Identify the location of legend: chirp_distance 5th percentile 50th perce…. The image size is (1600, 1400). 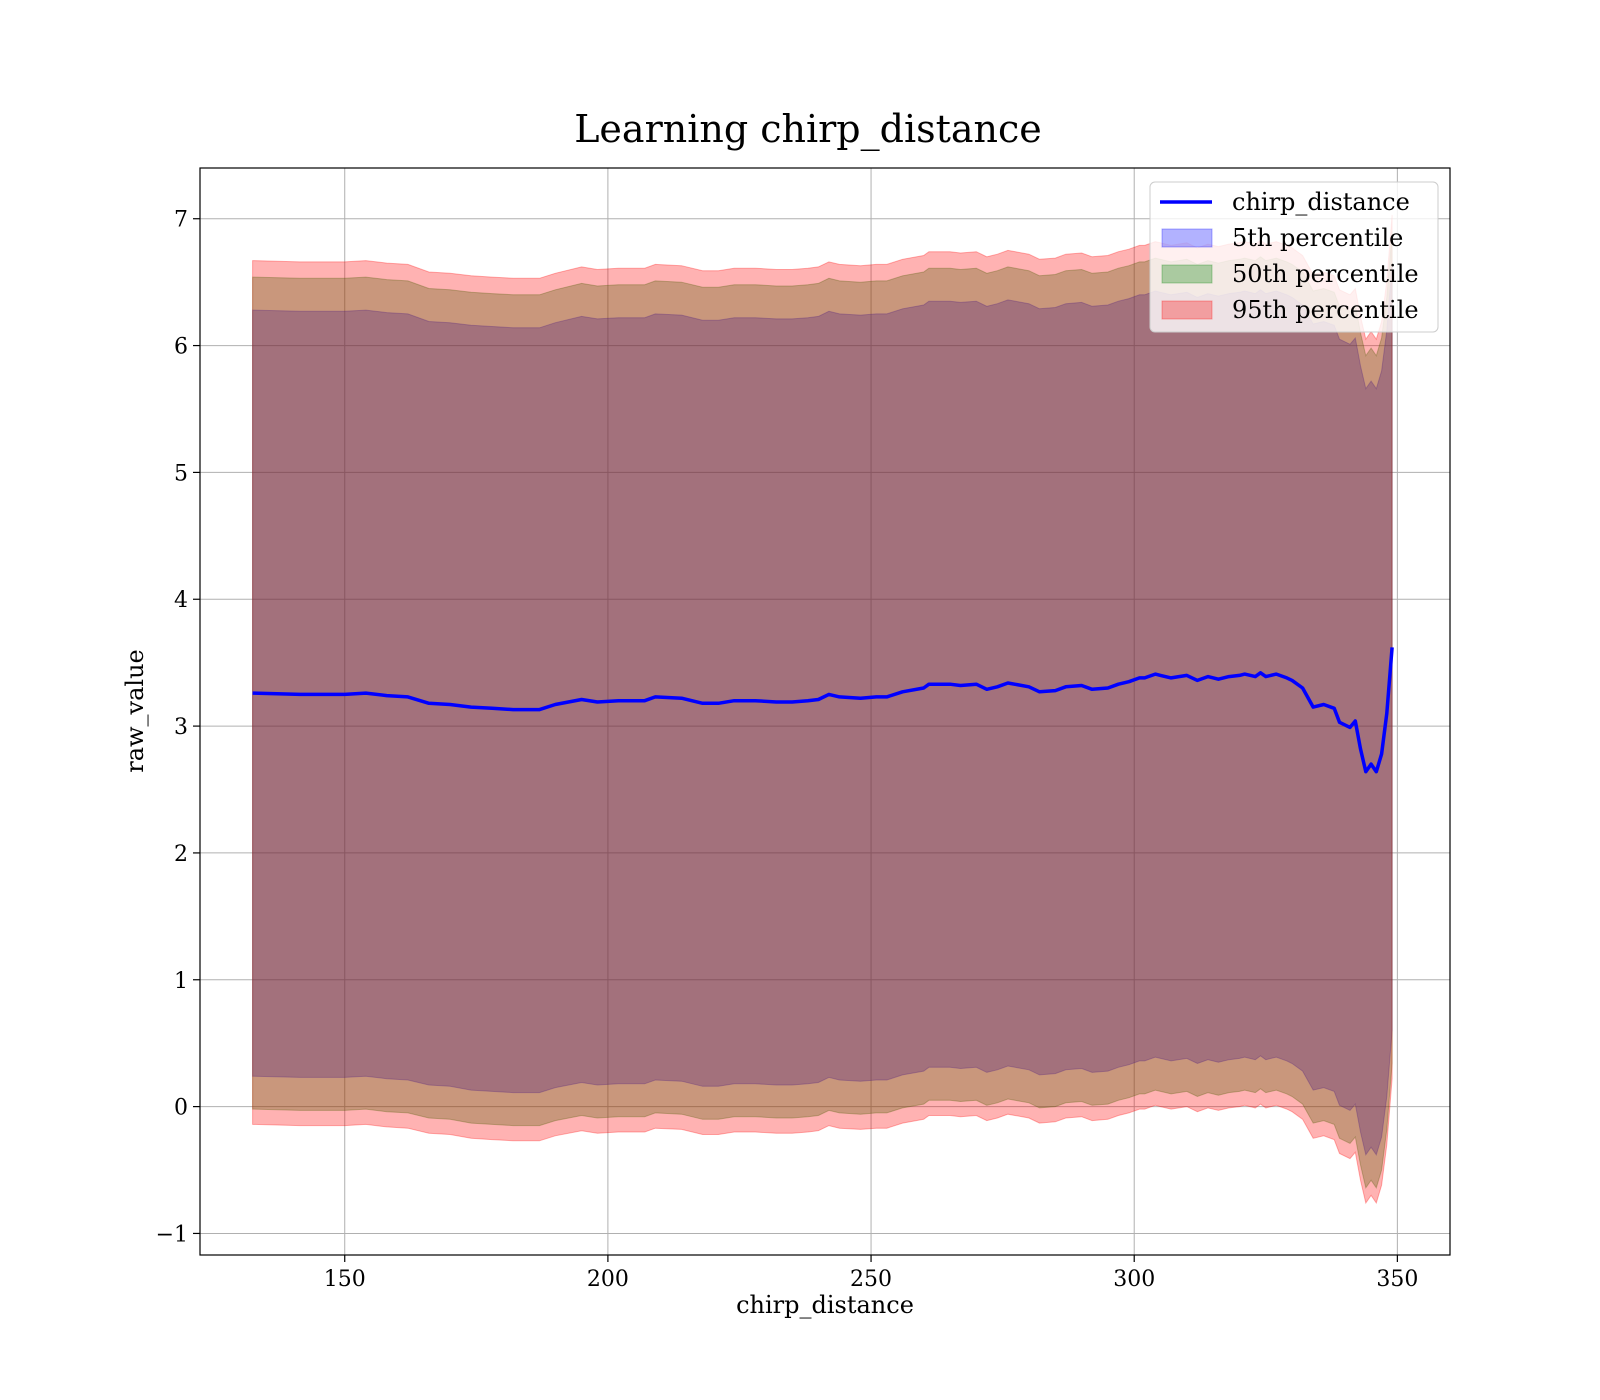
(1294, 257).